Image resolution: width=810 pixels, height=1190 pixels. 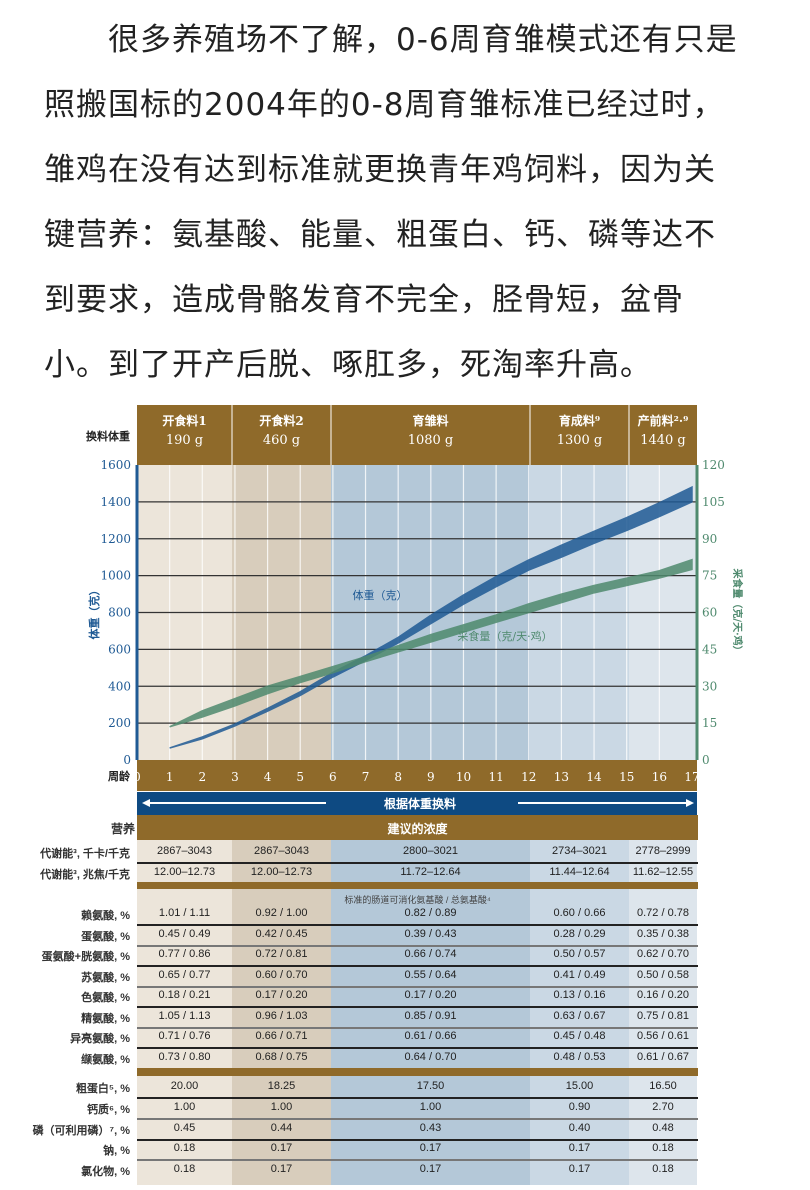 What do you see at coordinates (420, 803) in the screenshot?
I see `switch-band-label: 根据体重换料` at bounding box center [420, 803].